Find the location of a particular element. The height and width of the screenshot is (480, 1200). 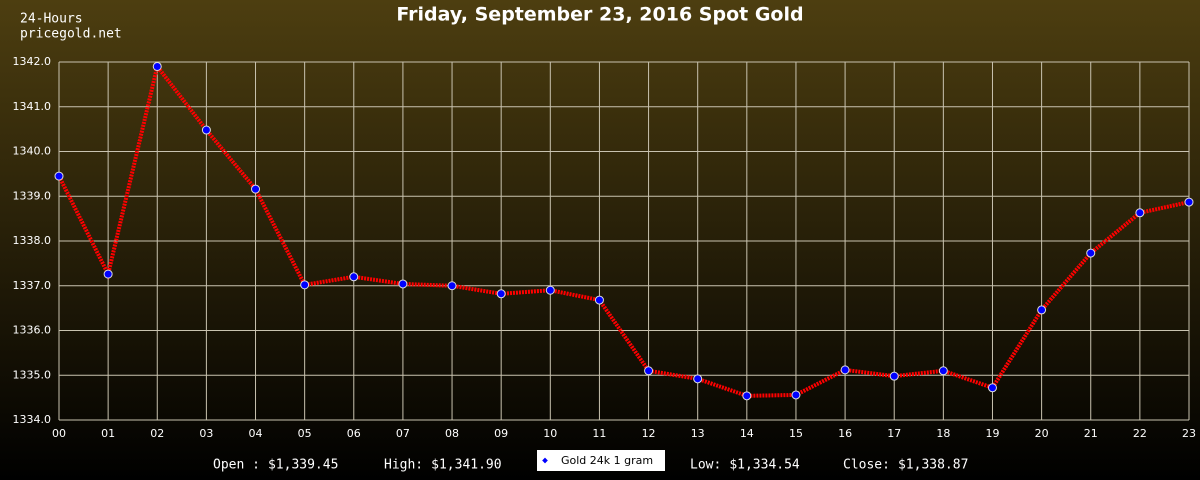

stat-label: High: is located at coordinates (403, 465).